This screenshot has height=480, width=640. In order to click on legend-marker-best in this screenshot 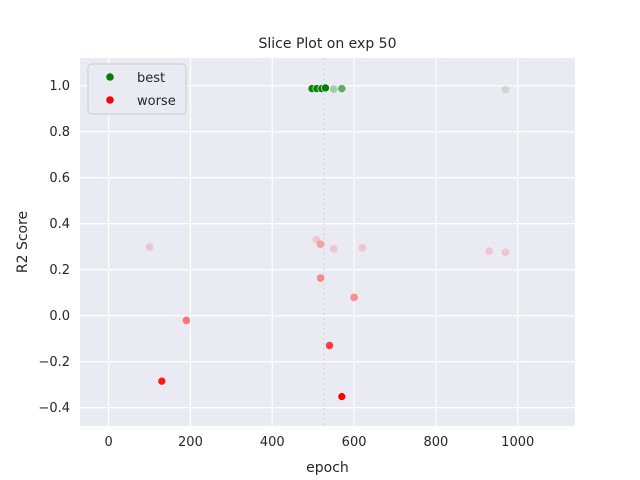, I will do `click(110, 77)`.